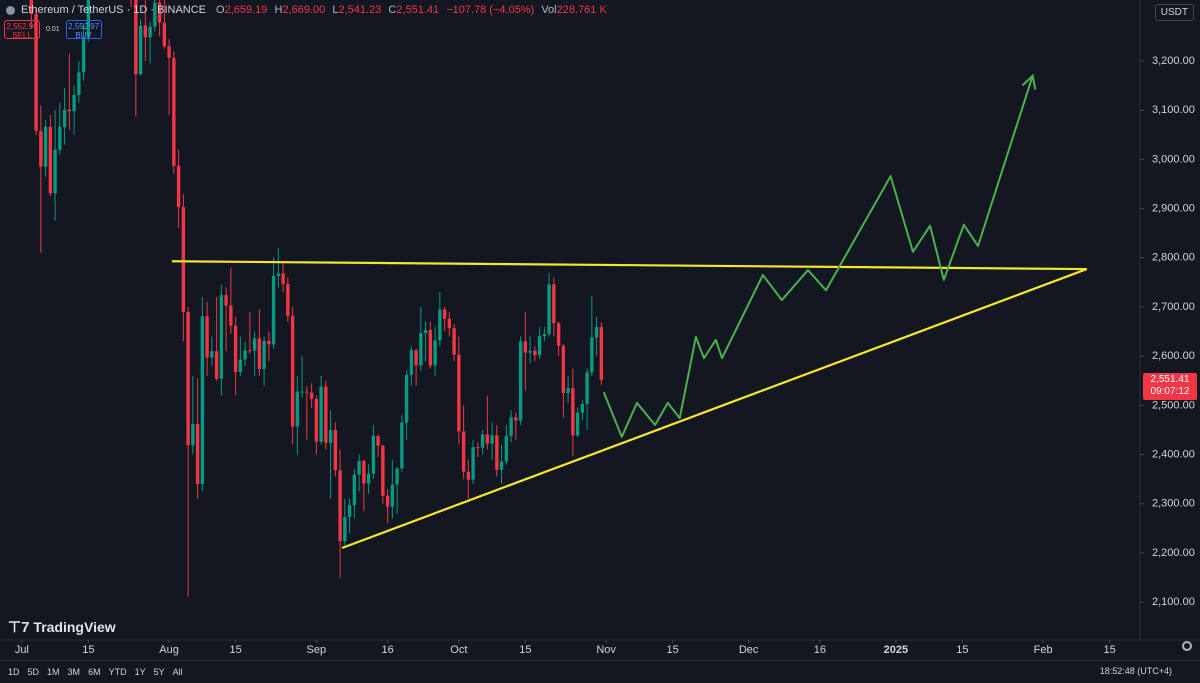 The height and width of the screenshot is (683, 1200). Describe the element at coordinates (1173, 258) in the screenshot. I see `y-tick-label: 2,800.00` at that location.